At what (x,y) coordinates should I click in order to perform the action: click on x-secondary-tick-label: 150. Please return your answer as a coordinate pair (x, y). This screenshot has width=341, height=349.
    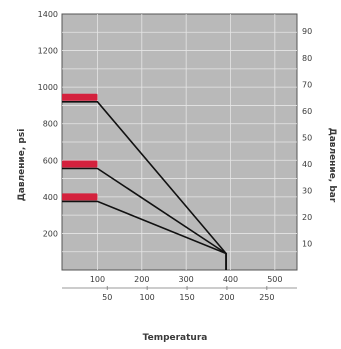
    Looking at the image, I should click on (186, 297).